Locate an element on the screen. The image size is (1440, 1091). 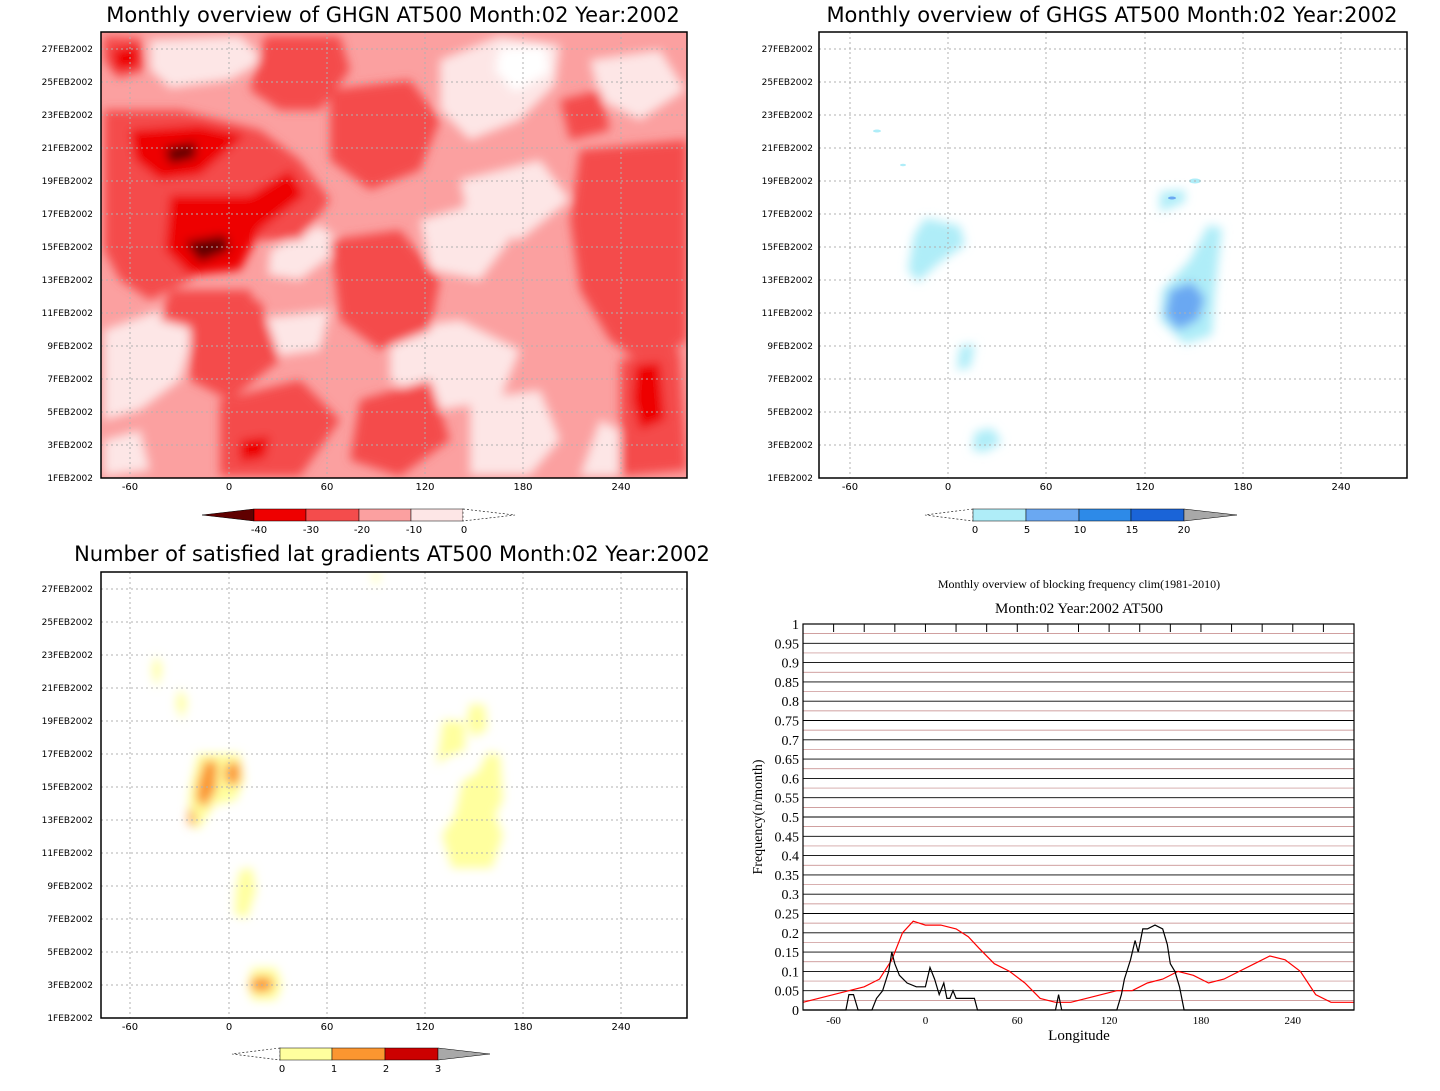
ghgn-cbar-label: -30 is located at coordinates (311, 530).